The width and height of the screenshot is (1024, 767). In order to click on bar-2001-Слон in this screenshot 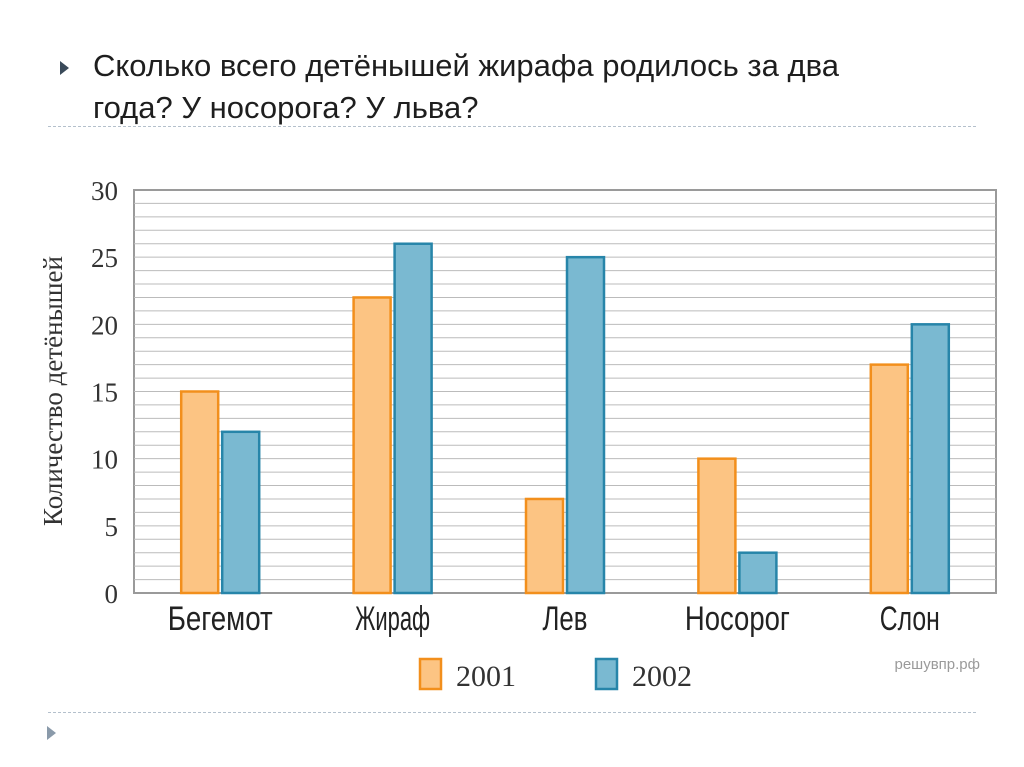, I will do `click(889, 479)`.